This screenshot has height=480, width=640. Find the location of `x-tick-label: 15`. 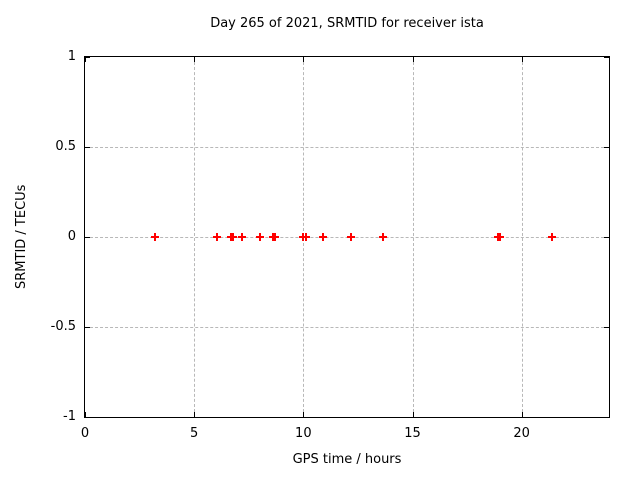

x-tick-label: 15 is located at coordinates (412, 433).